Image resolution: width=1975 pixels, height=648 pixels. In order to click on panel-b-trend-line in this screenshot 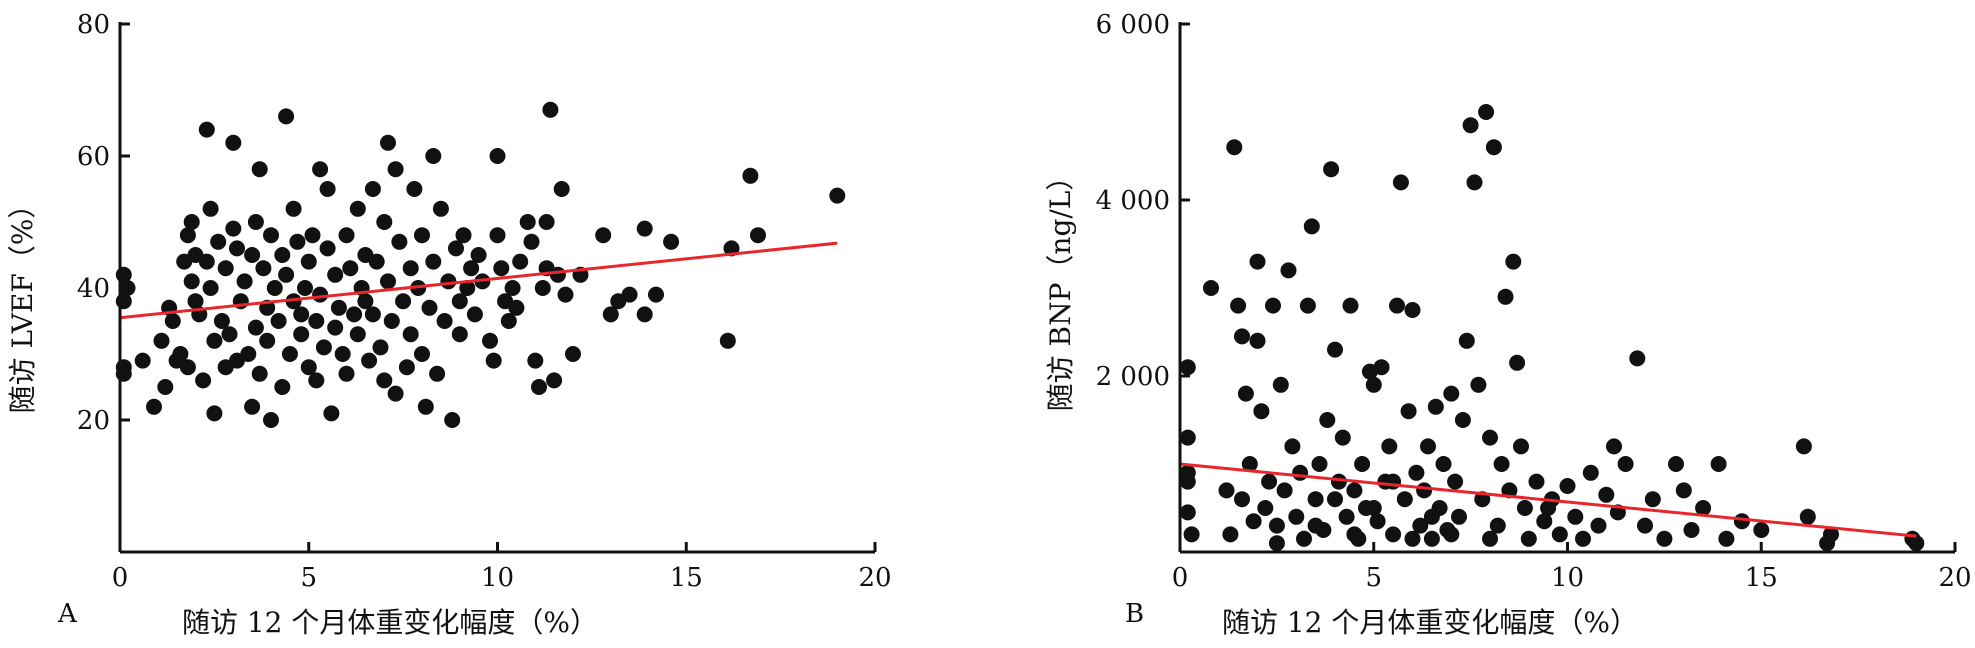, I will do `click(1548, 500)`.